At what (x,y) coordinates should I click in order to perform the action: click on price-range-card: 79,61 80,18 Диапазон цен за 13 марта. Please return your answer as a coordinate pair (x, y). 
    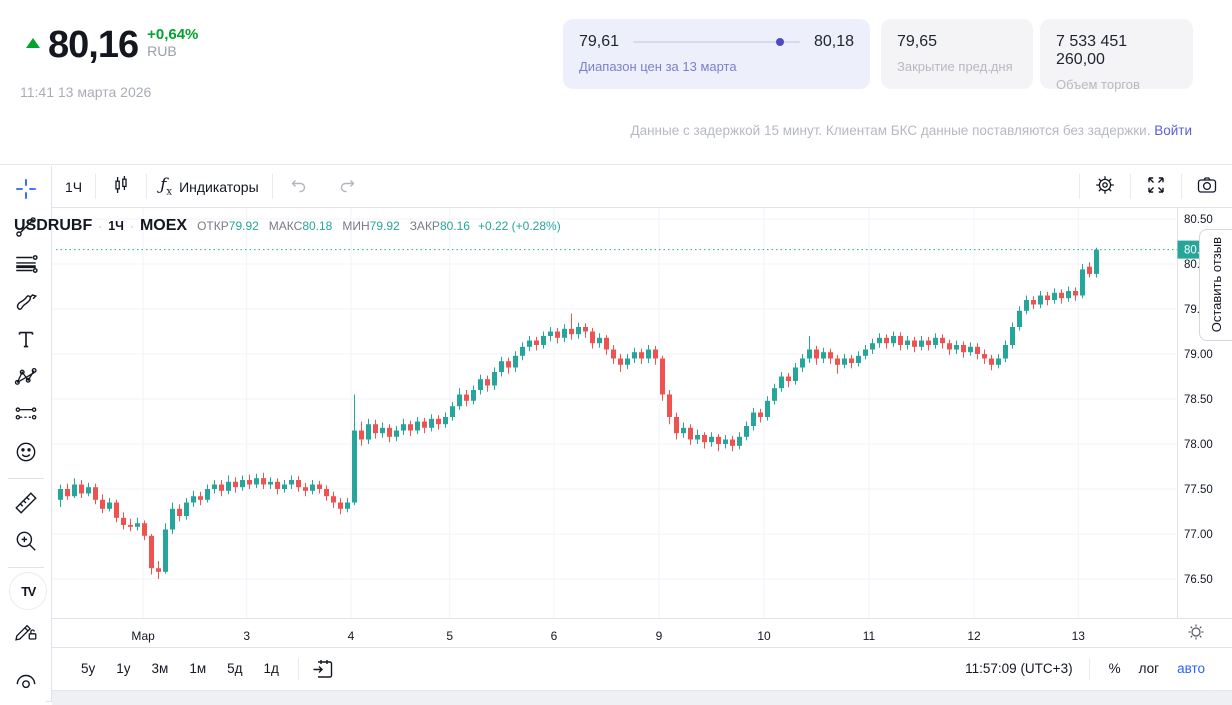
    Looking at the image, I should click on (716, 54).